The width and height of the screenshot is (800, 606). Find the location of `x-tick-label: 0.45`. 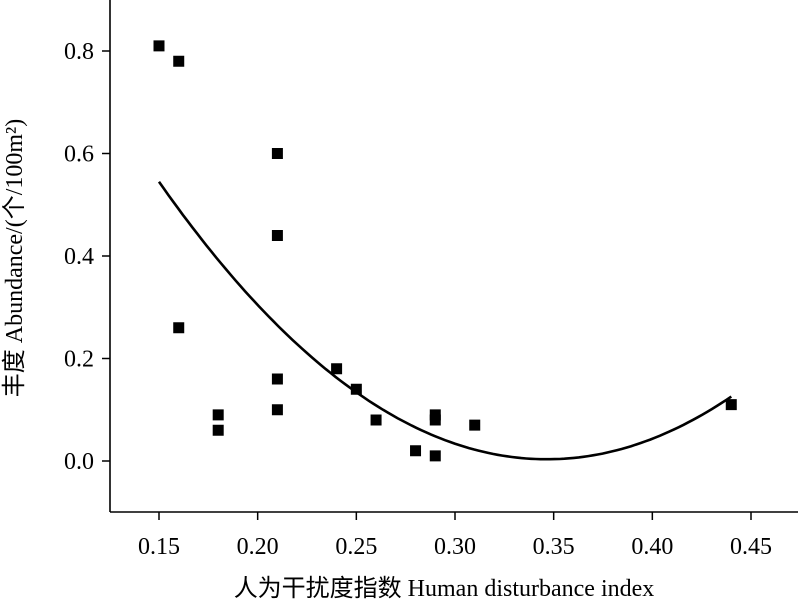

x-tick-label: 0.45 is located at coordinates (751, 547).